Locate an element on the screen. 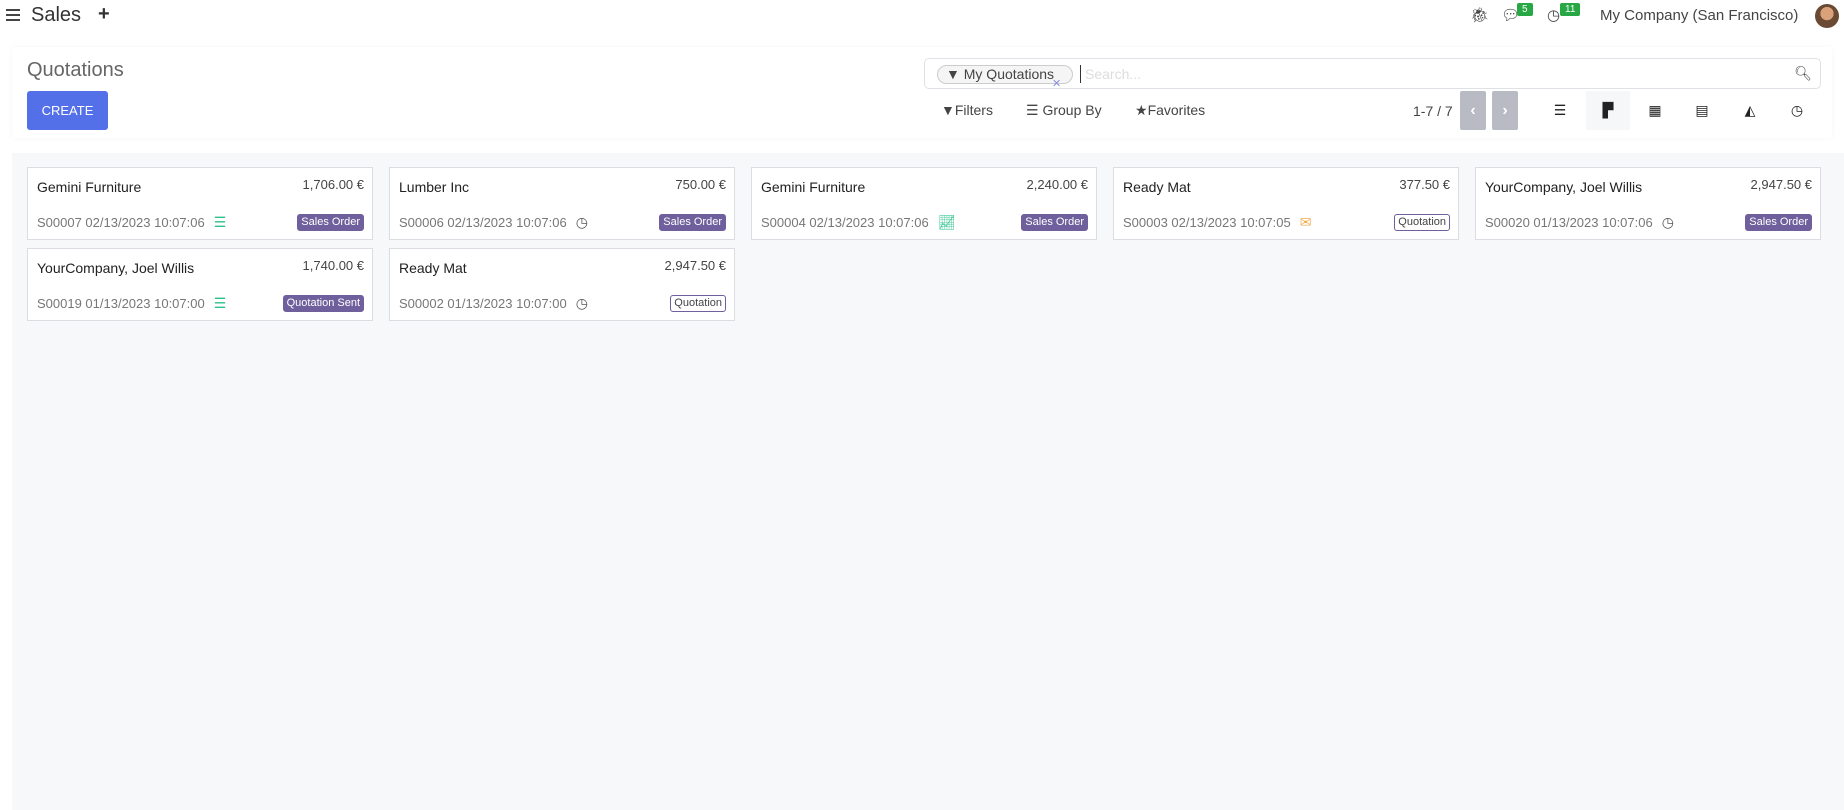 The image size is (1844, 810). chat-icon: 💬︎ is located at coordinates (1511, 15).